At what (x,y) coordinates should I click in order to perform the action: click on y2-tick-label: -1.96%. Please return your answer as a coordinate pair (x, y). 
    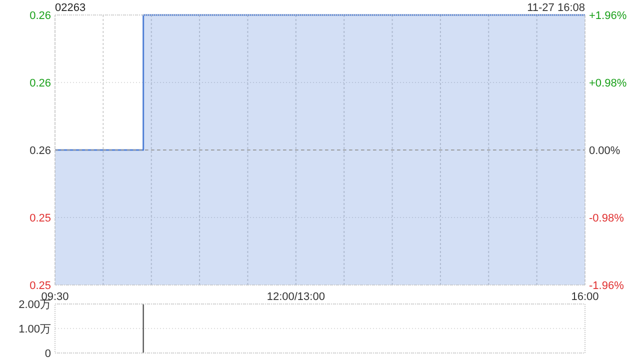
    Looking at the image, I should click on (606, 286).